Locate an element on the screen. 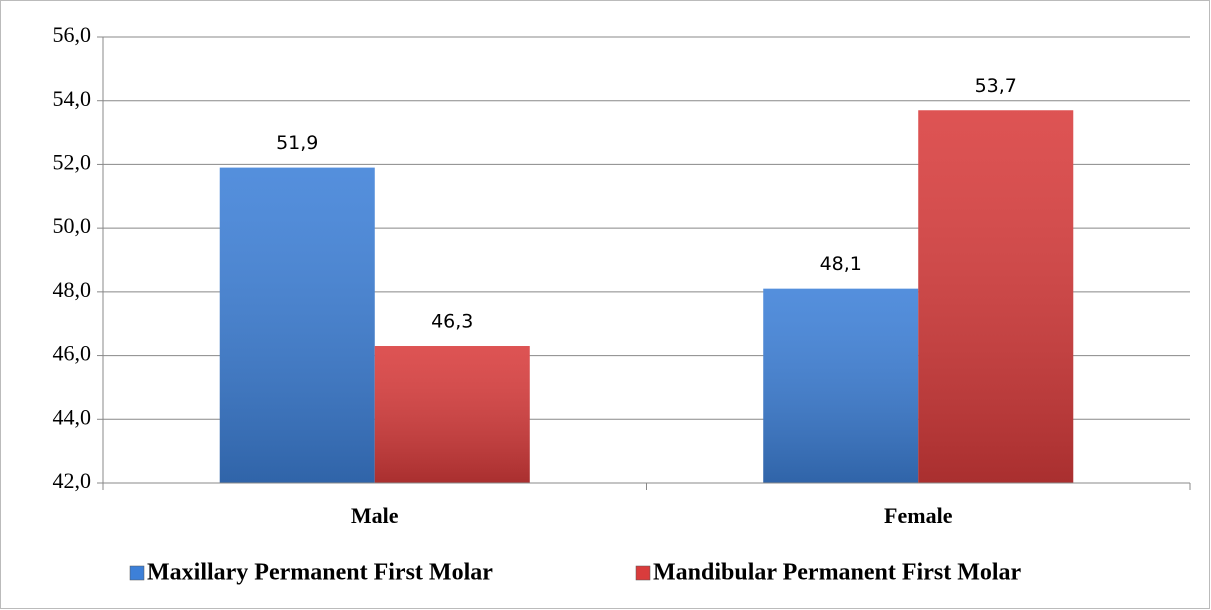 This screenshot has width=1211, height=610. data-label: 48,1 is located at coordinates (841, 264).